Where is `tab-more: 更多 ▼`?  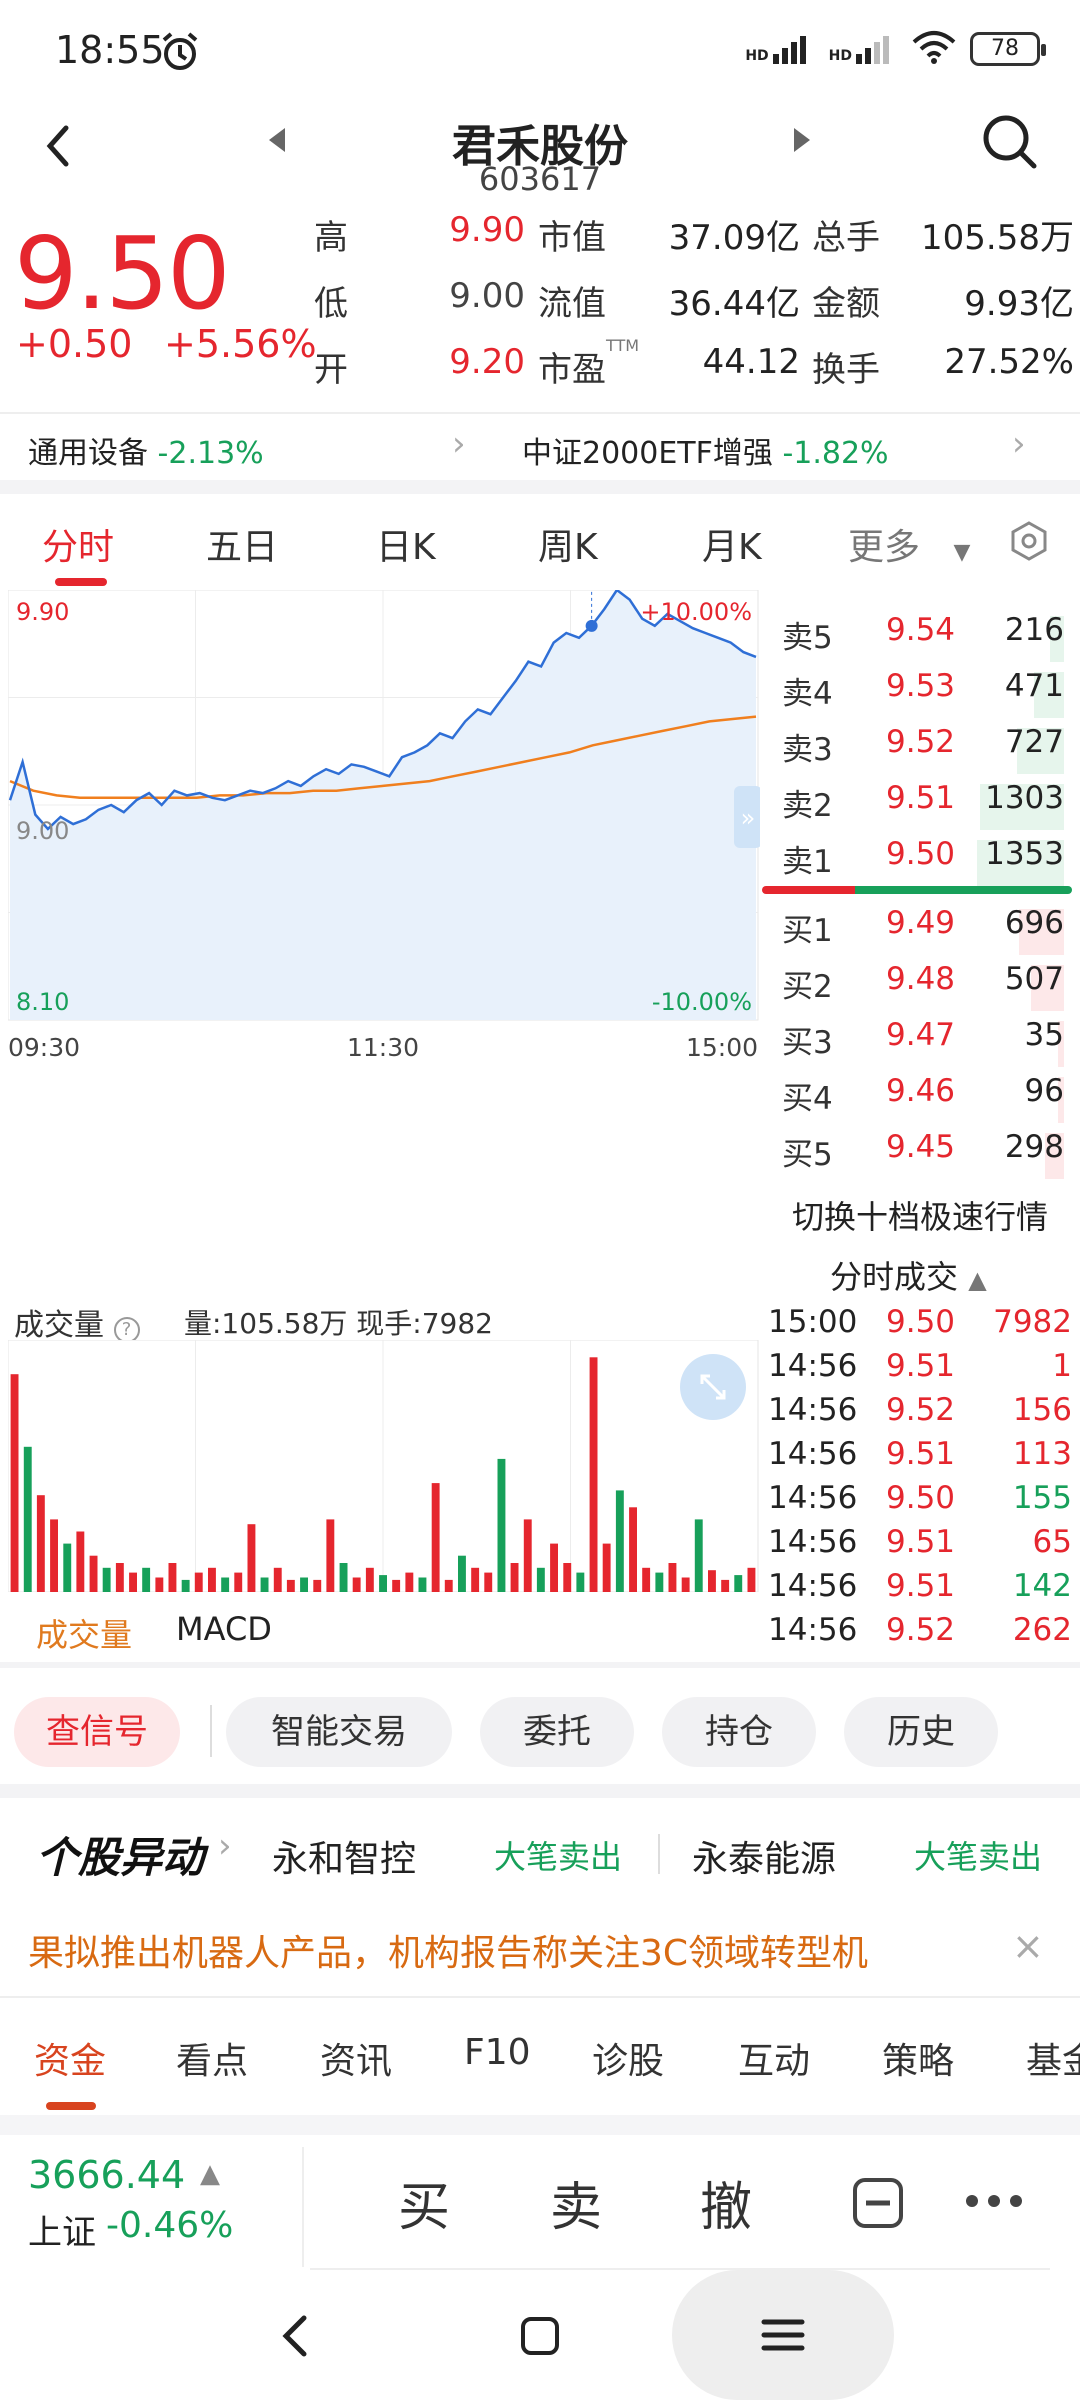 tab-more: 更多 ▼ is located at coordinates (909, 544).